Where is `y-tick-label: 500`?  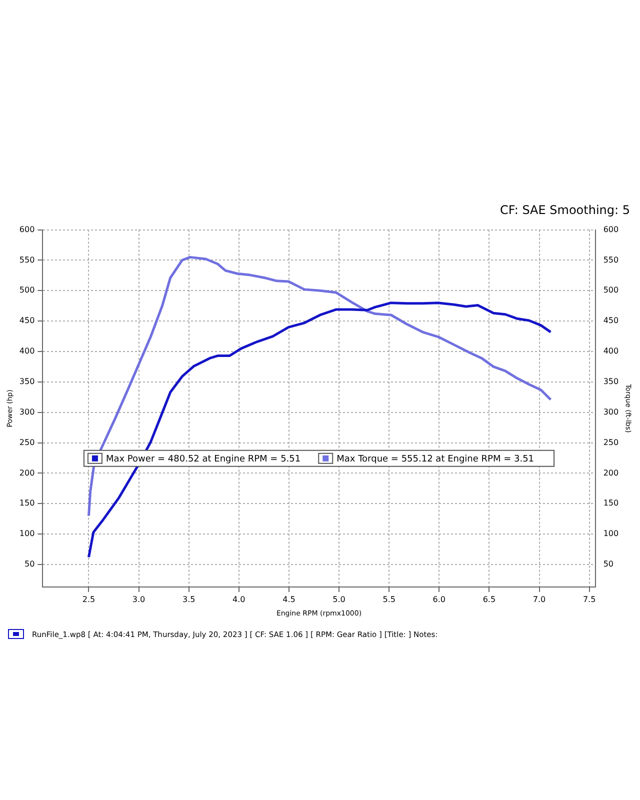
y-tick-label: 500 is located at coordinates (27, 290).